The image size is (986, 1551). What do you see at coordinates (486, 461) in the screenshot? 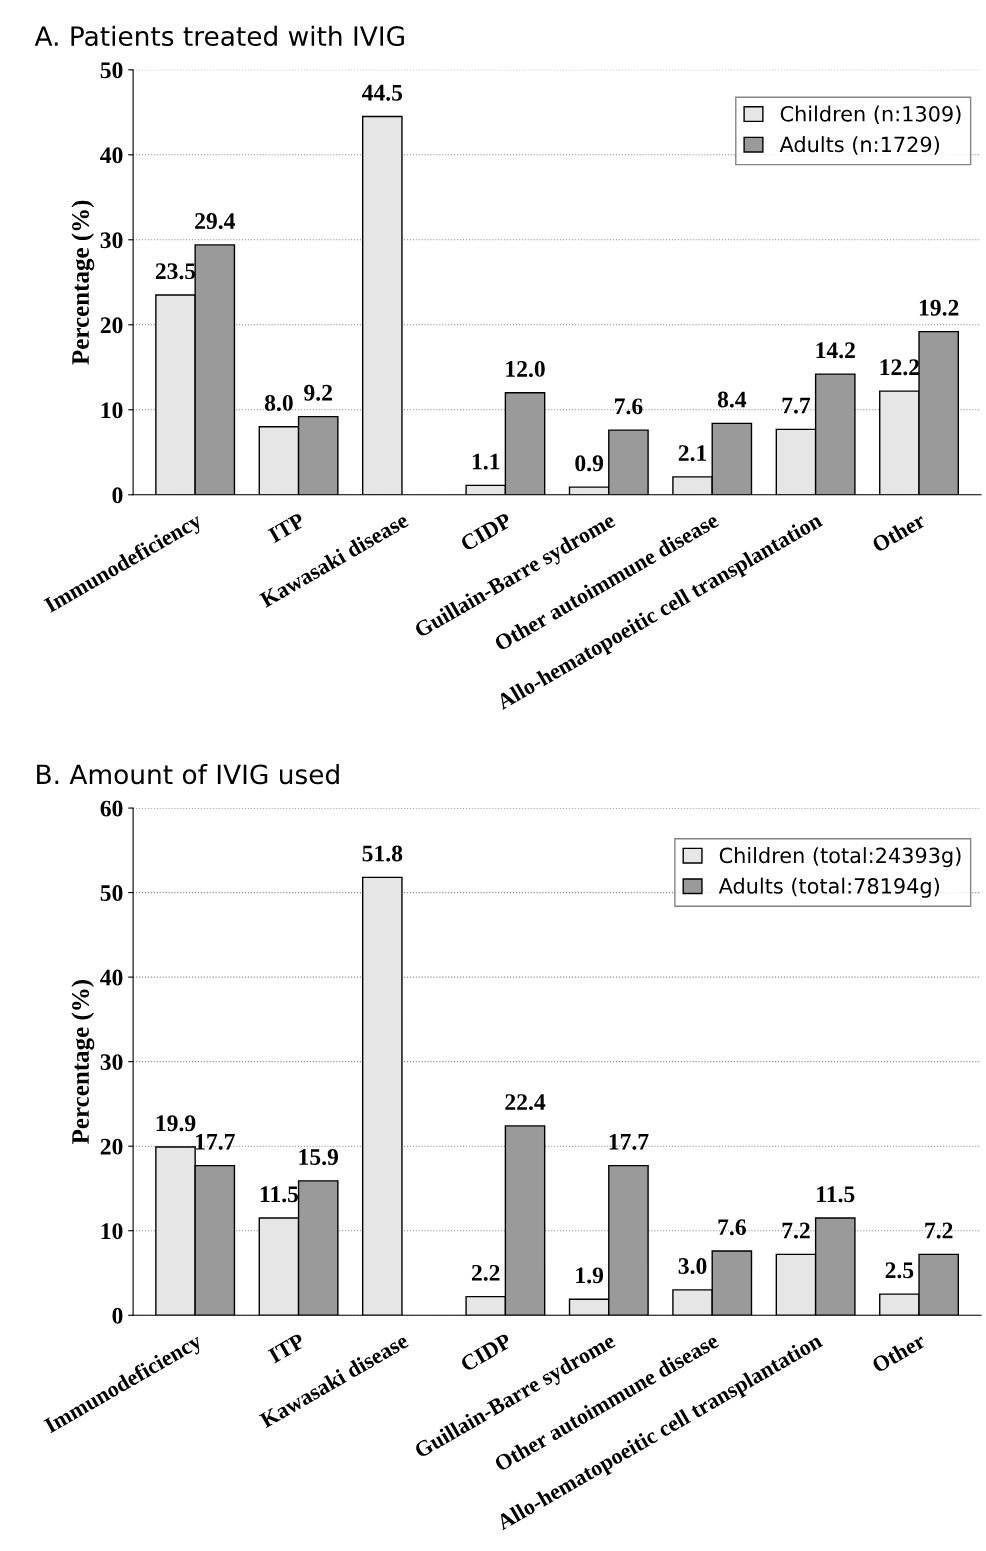
I see `data-label: 1.1` at bounding box center [486, 461].